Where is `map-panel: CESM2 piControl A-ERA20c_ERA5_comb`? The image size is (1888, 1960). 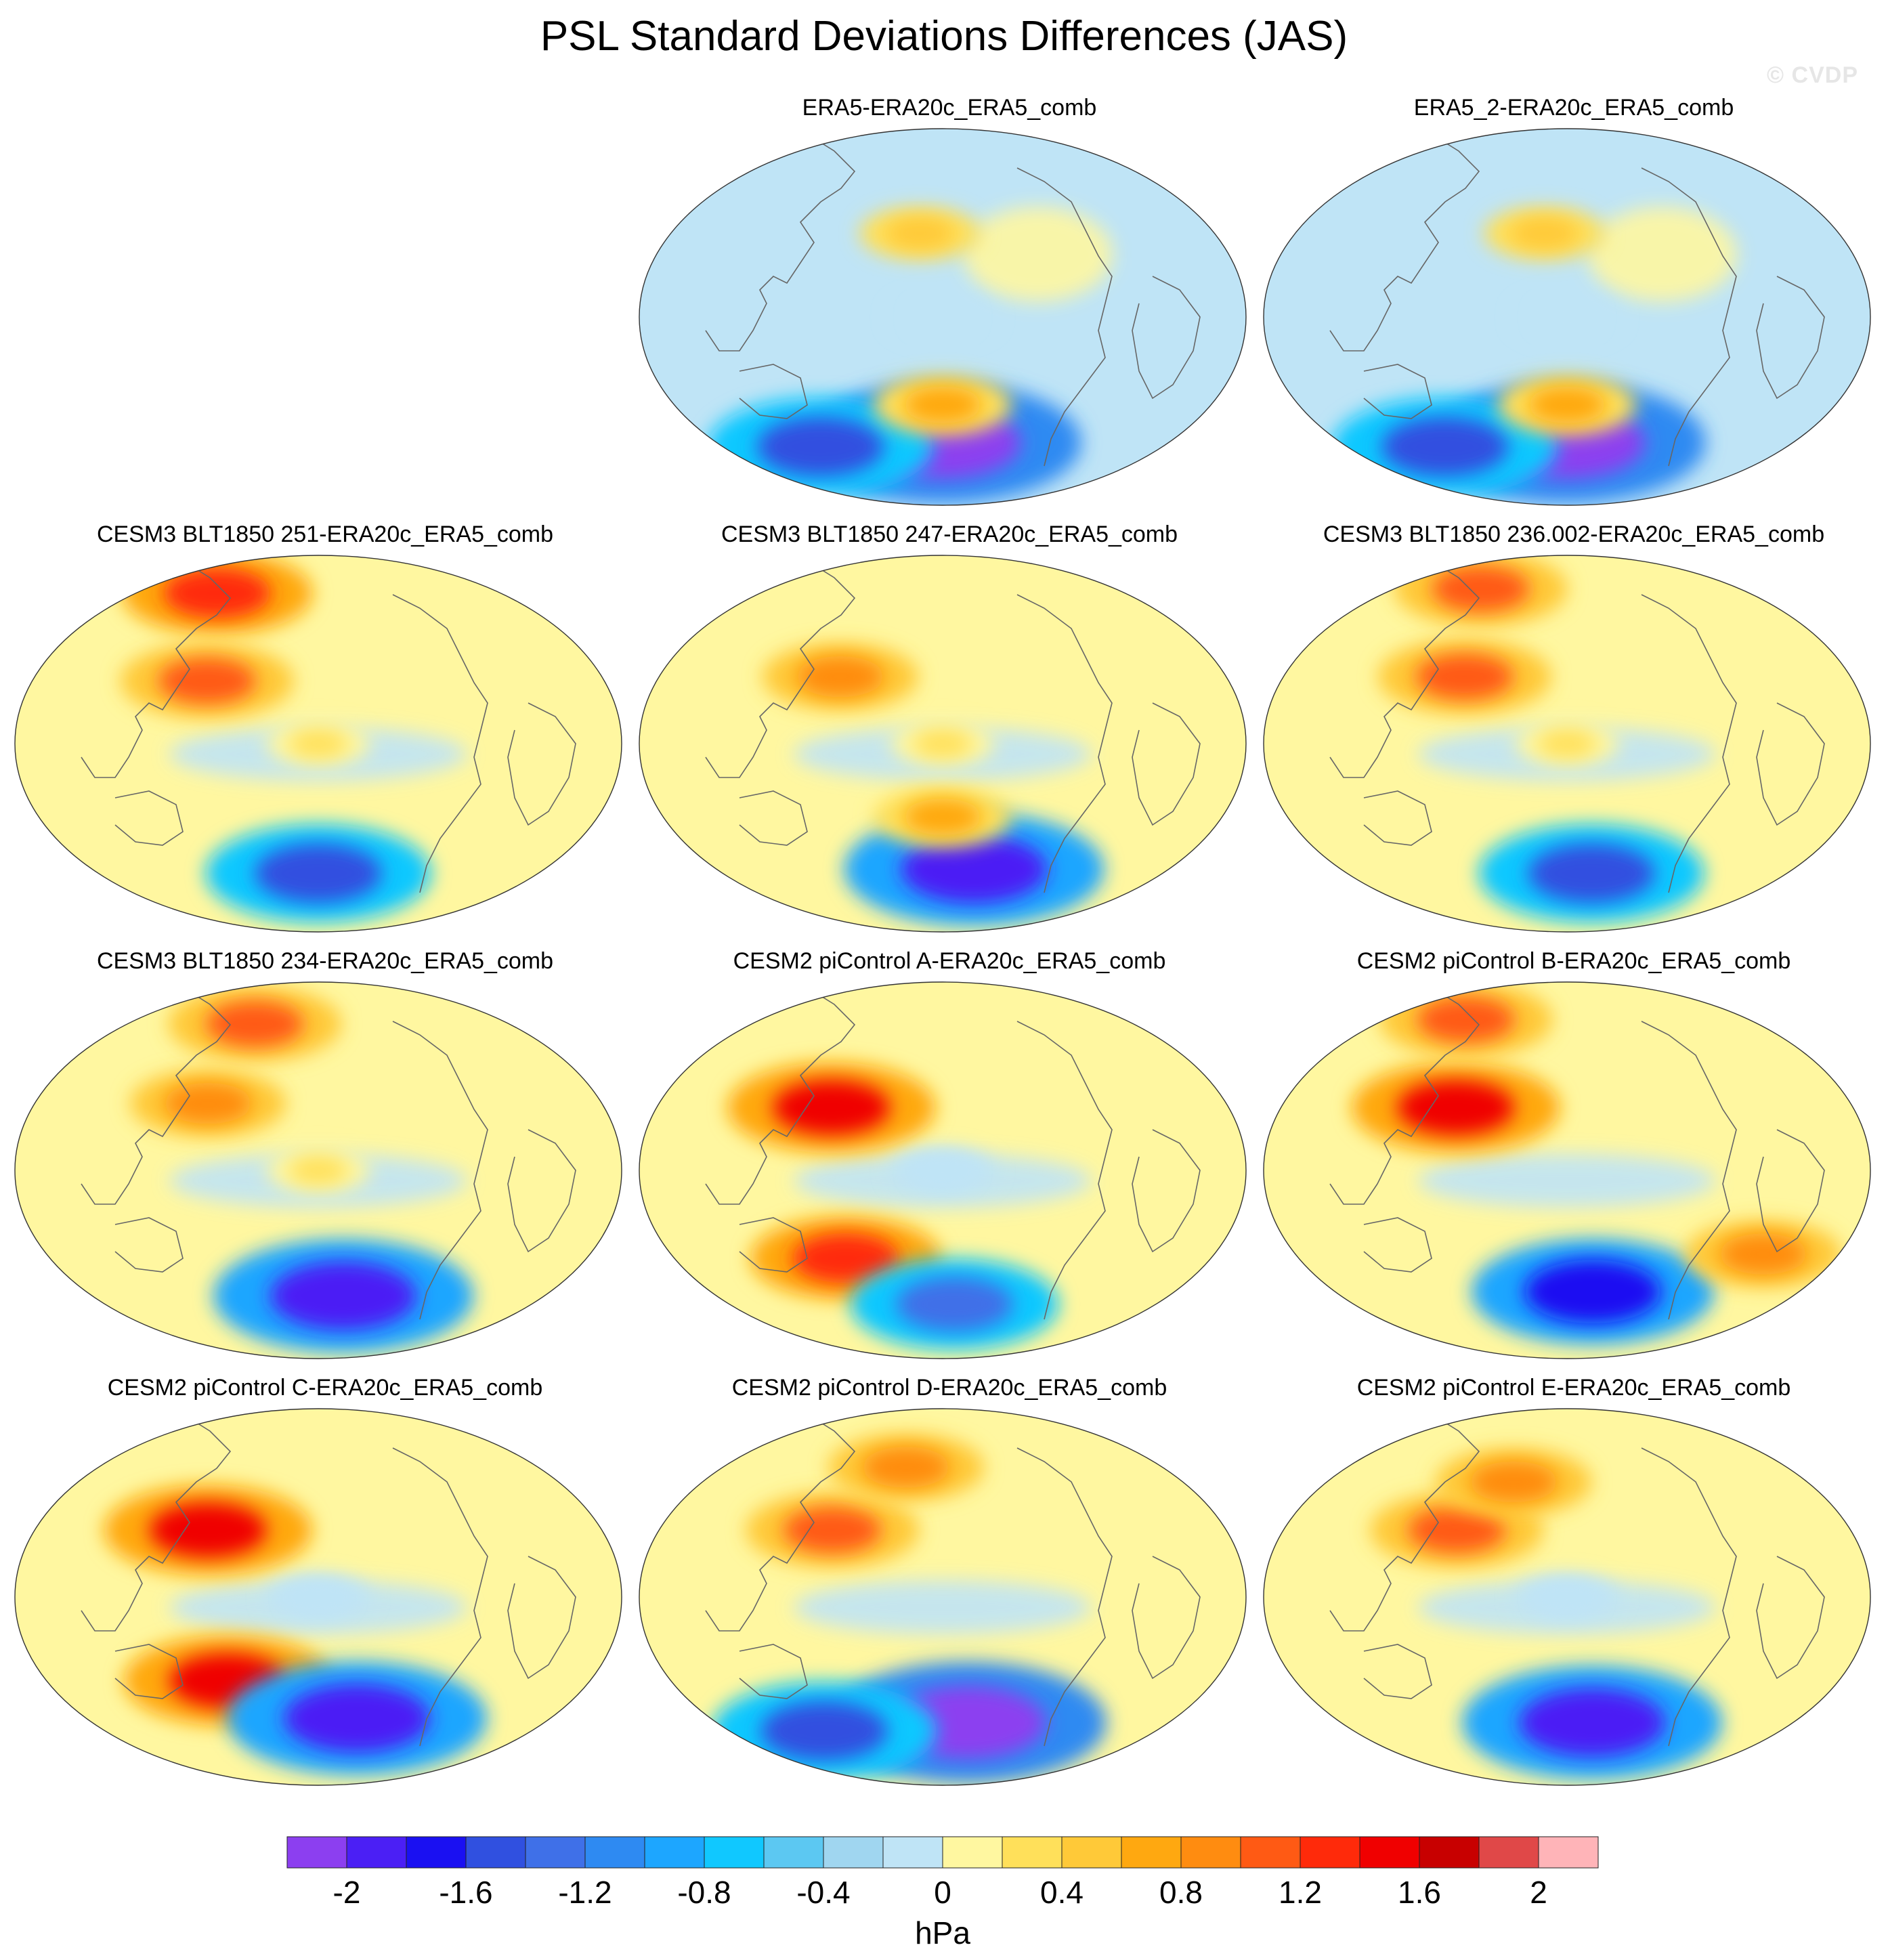
map-panel: CESM2 piControl A-ERA20c_ERA5_comb is located at coordinates (950, 1165).